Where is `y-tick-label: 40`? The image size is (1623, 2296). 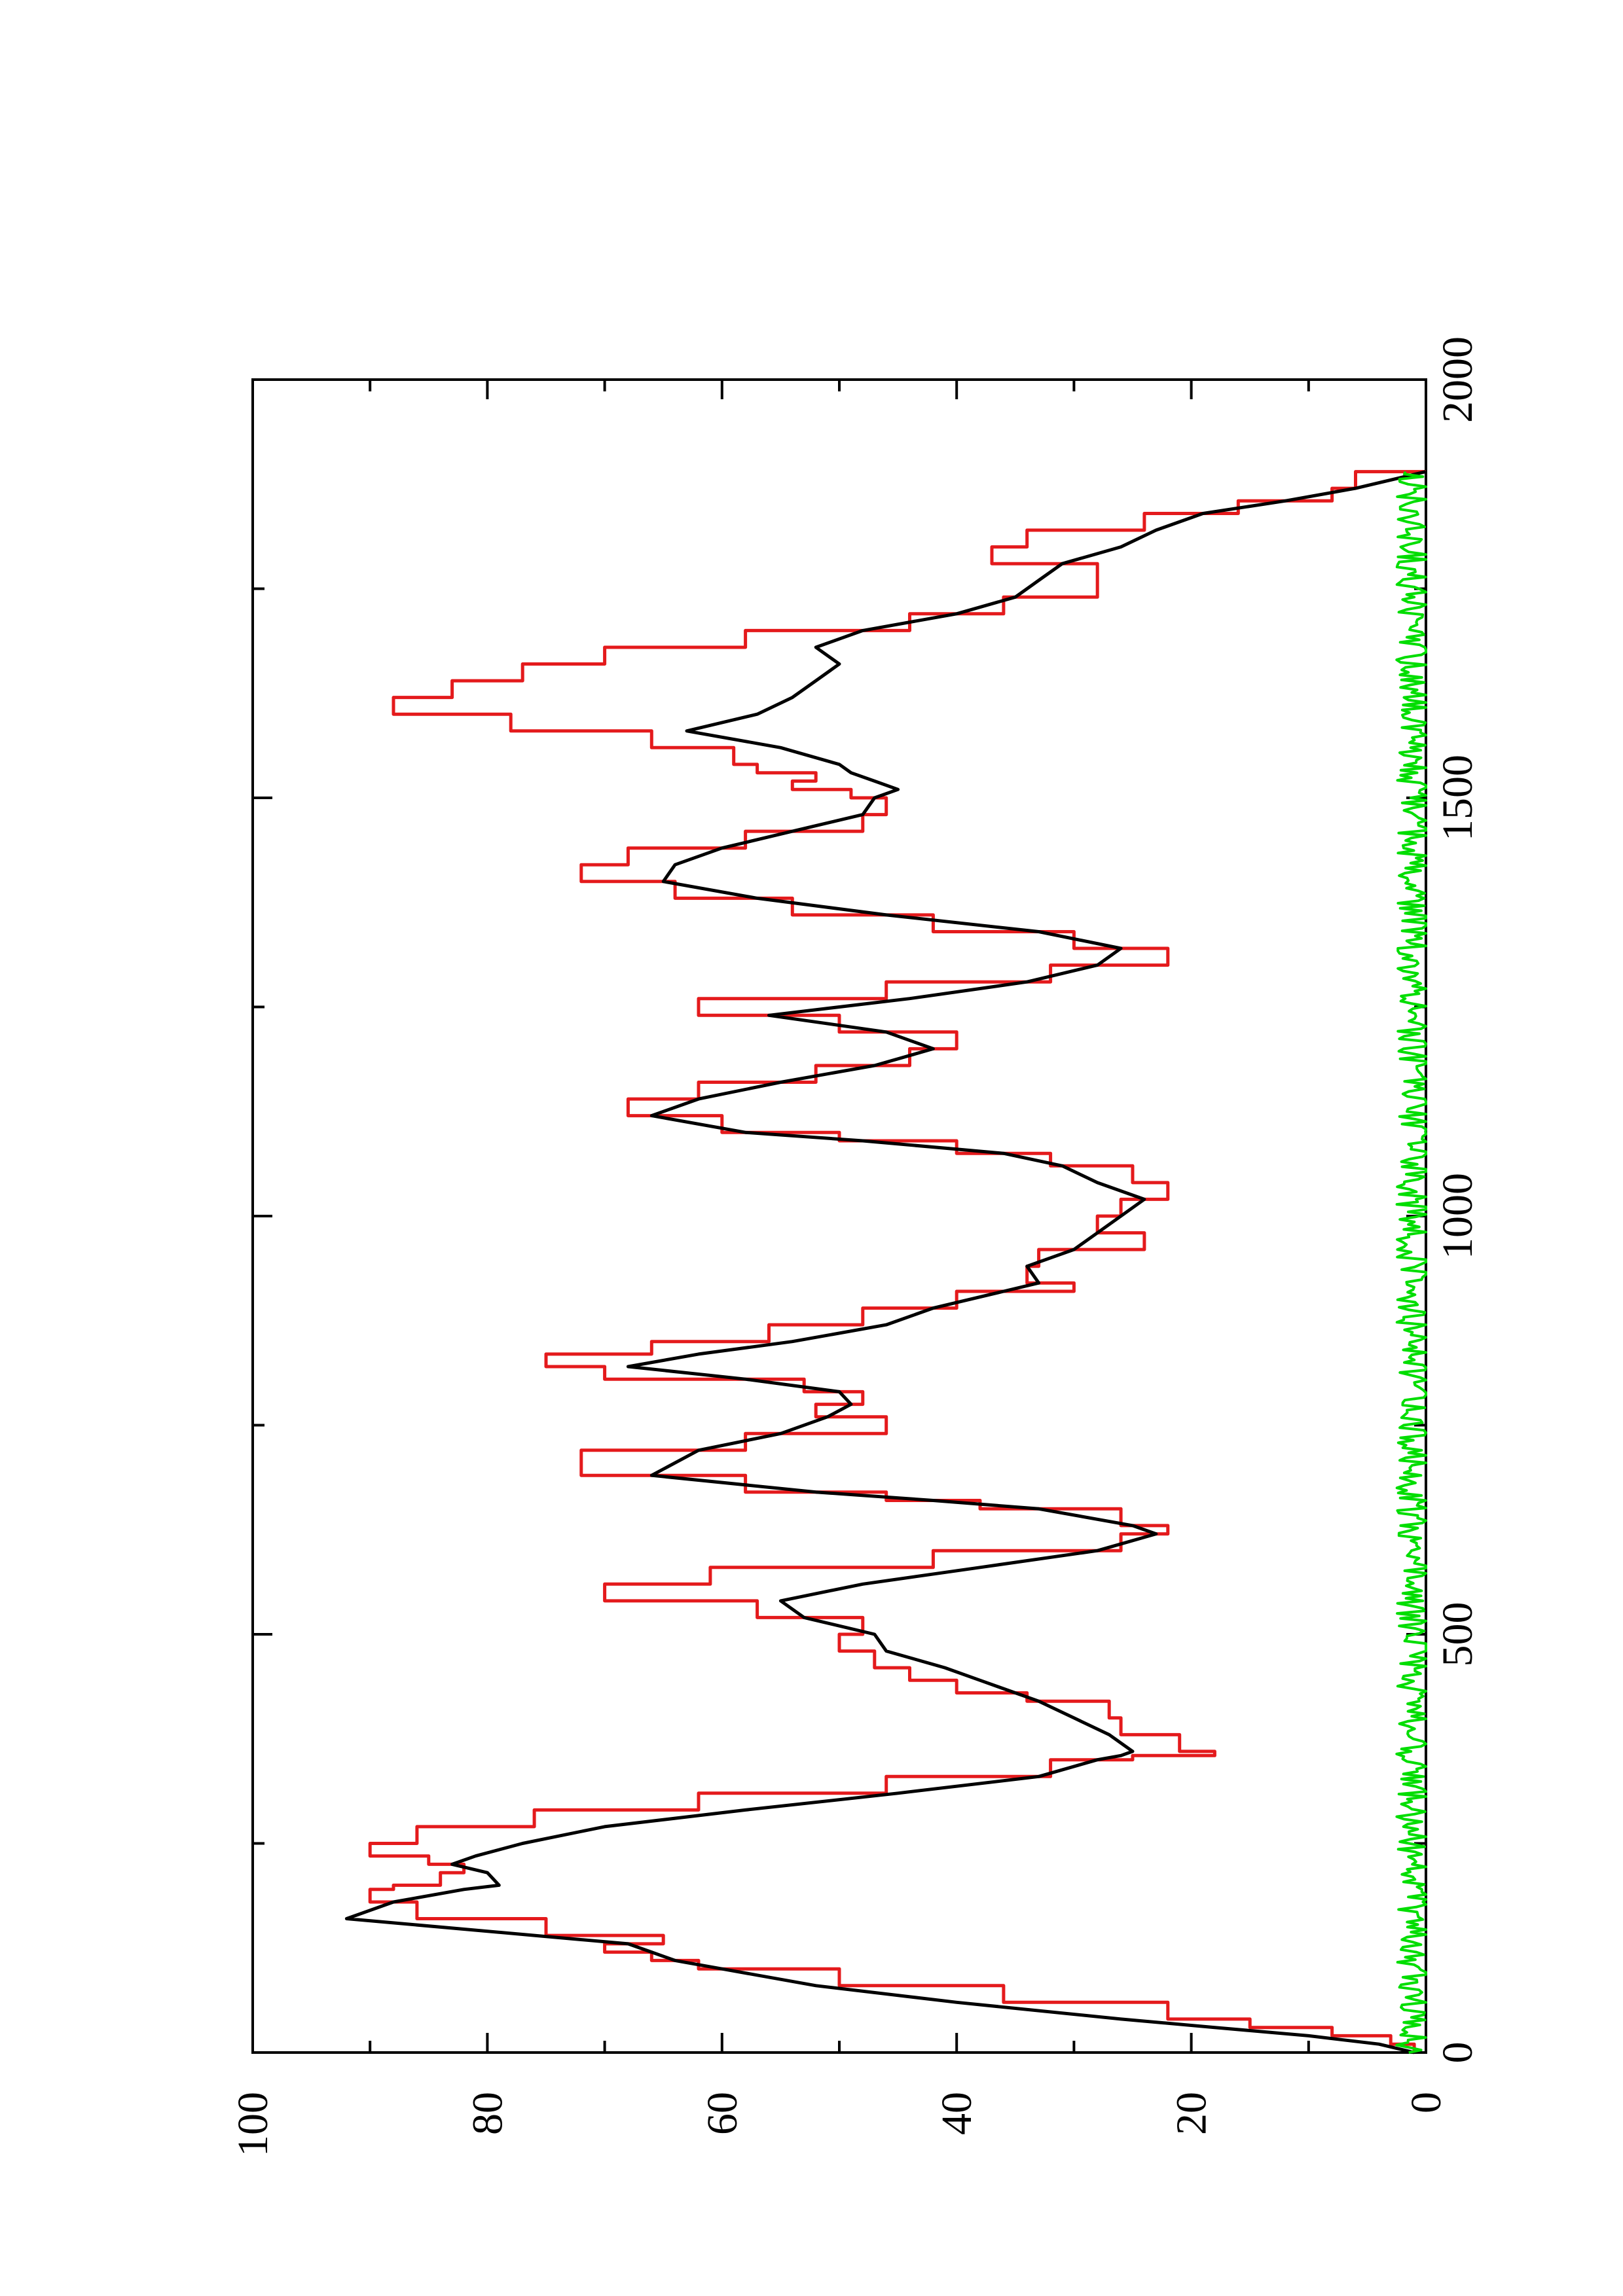
y-tick-label: 40 is located at coordinates (957, 2113).